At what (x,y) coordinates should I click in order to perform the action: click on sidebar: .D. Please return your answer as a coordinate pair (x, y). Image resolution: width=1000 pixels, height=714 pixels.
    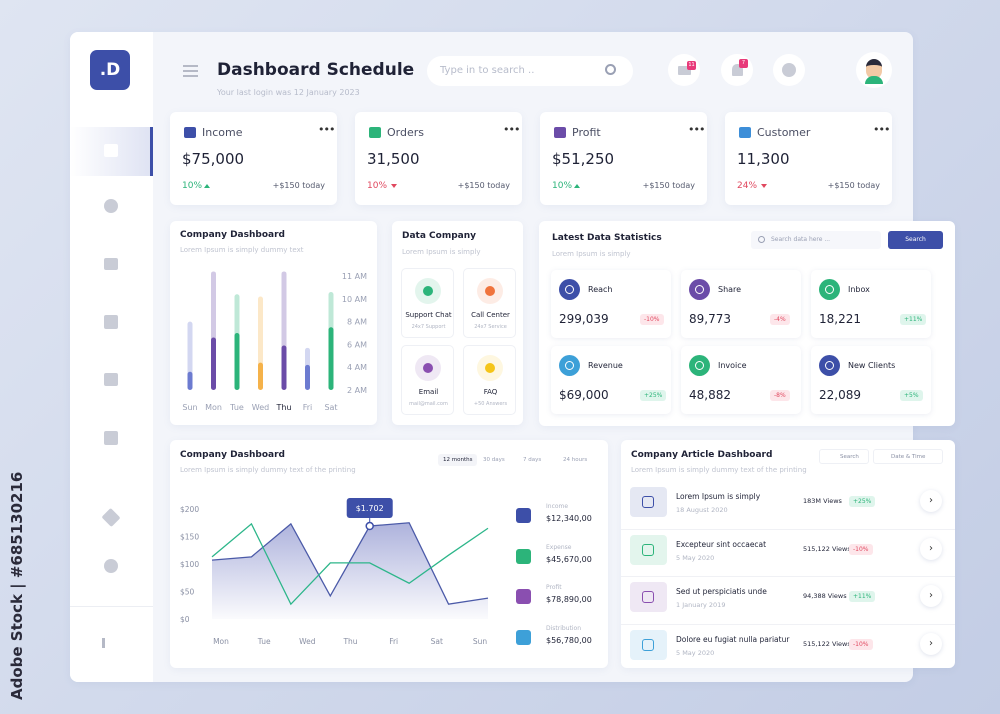
    Looking at the image, I should click on (111, 357).